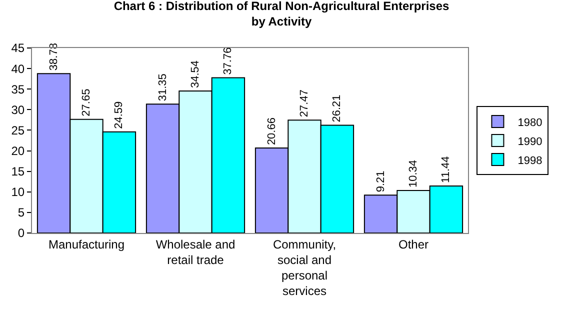  What do you see at coordinates (304, 104) in the screenshot?
I see `data-label: 27.47` at bounding box center [304, 104].